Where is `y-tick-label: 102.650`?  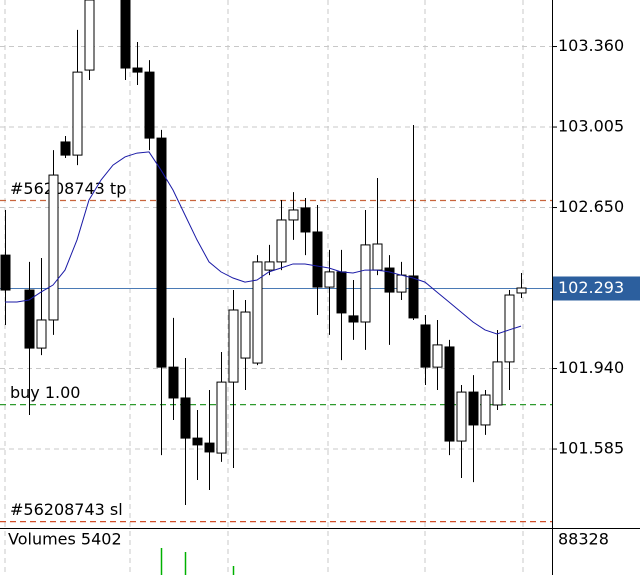
y-tick-label: 102.650 is located at coordinates (591, 206).